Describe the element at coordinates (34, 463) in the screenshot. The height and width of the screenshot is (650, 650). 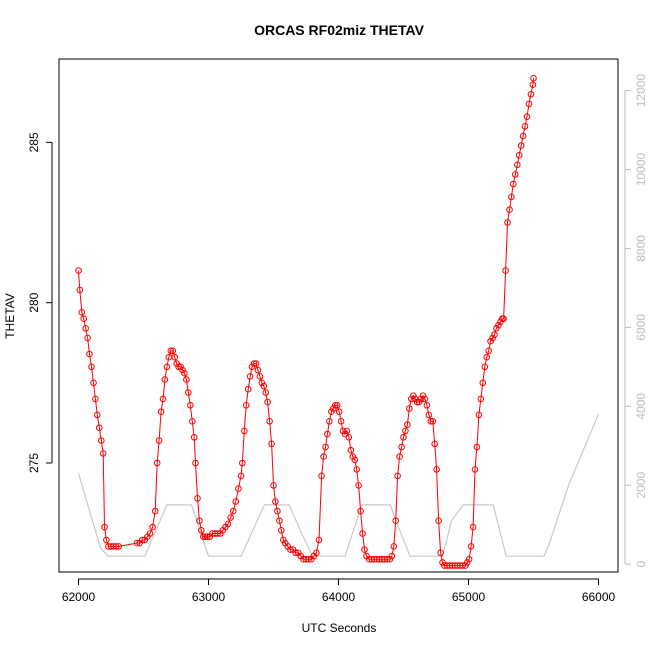
I see `y-tick-label: 275` at that location.